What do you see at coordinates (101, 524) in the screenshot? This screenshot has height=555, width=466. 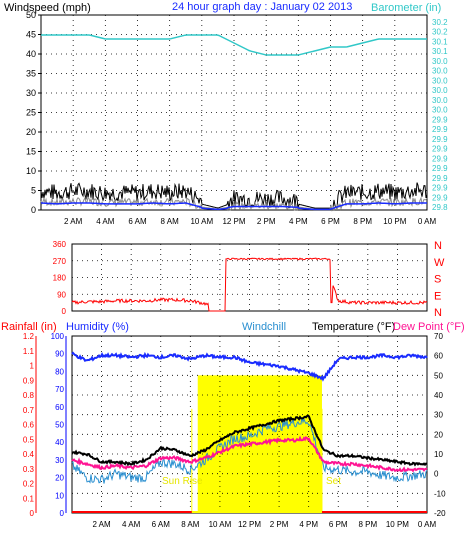 I see `temperature-xtick: 2 AM` at bounding box center [101, 524].